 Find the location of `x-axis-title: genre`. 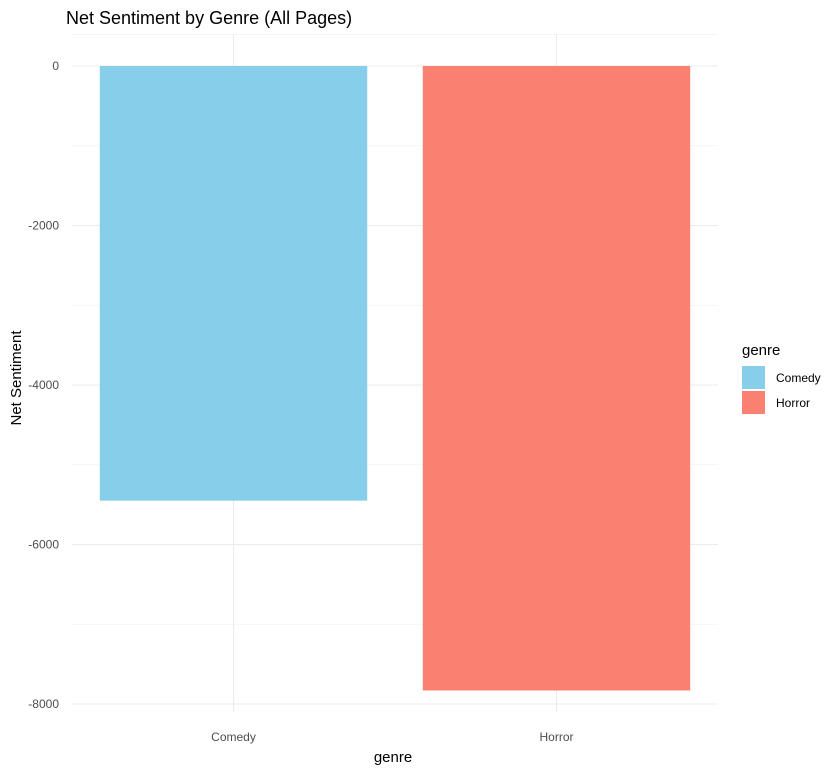

x-axis-title: genre is located at coordinates (393, 757).